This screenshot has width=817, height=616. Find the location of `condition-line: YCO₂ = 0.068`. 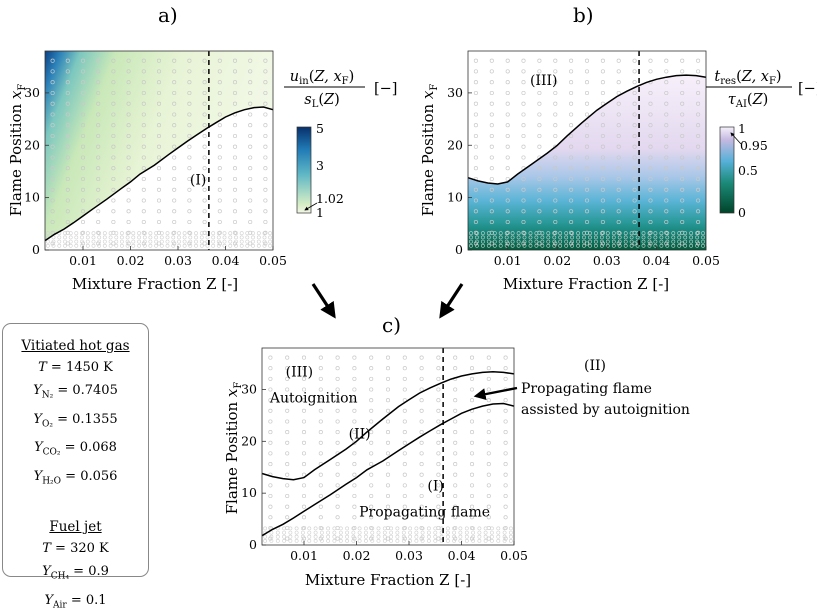

condition-line: YCO₂ = 0.068 is located at coordinates (75, 449).